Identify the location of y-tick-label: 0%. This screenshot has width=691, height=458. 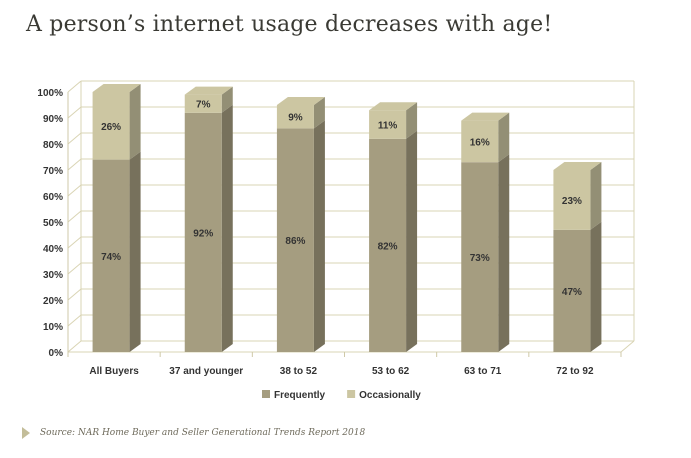
(56, 353).